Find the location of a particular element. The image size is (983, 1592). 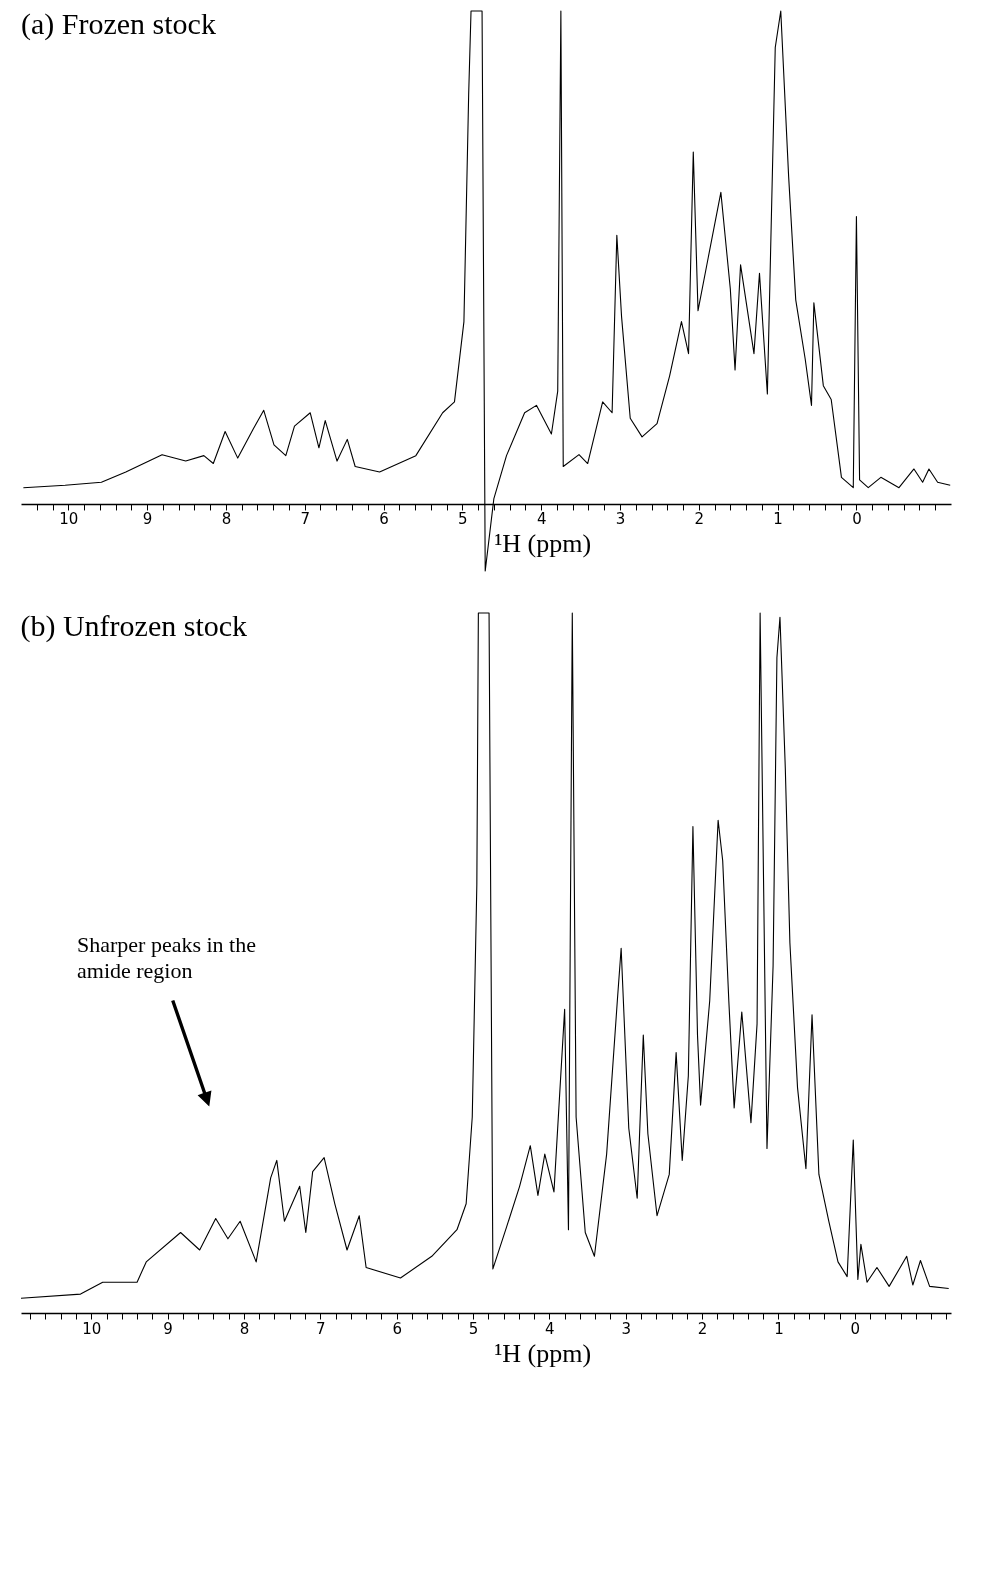

chart-title: (a) Frozen stock is located at coordinates (118, 24).